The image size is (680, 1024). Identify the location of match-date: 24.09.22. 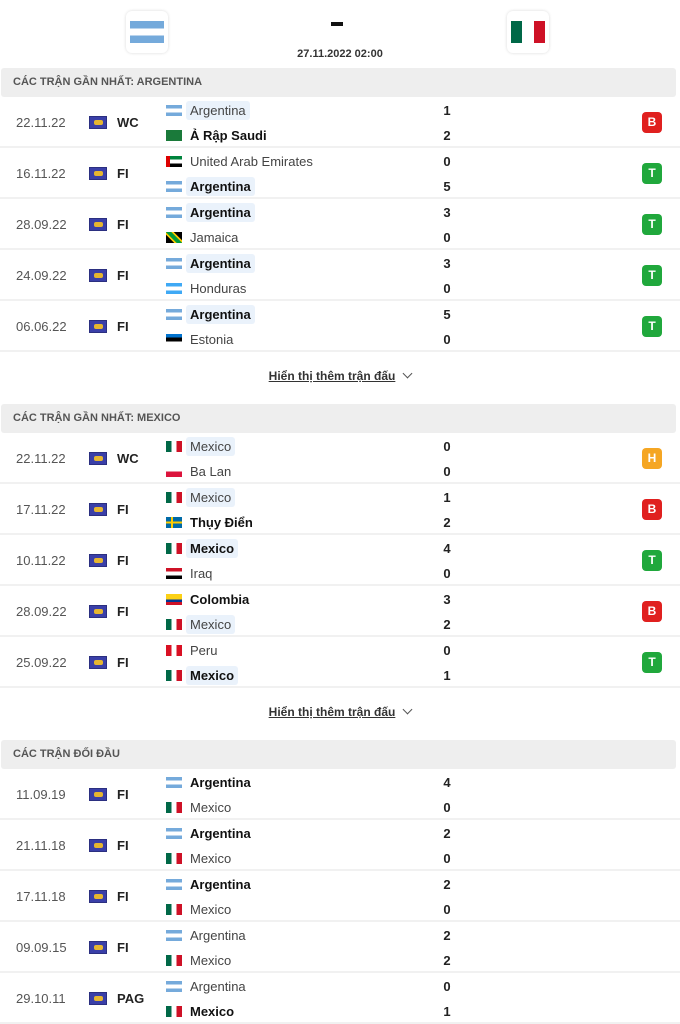
(41, 275).